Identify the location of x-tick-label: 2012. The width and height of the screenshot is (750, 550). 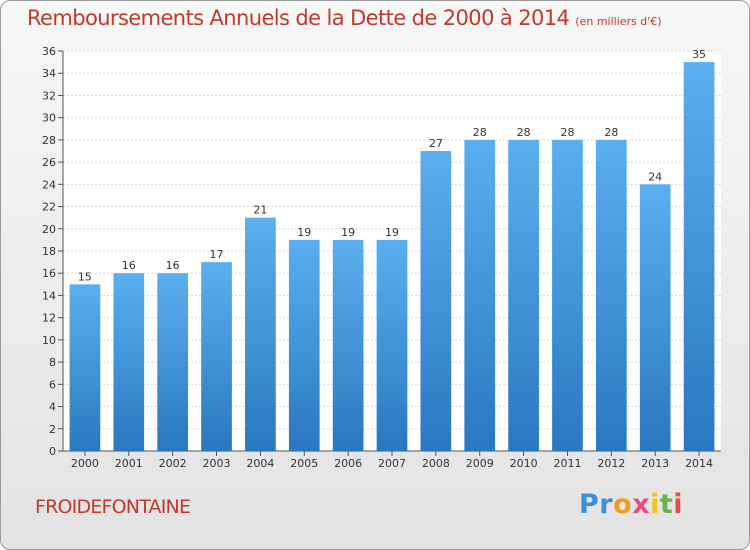
(611, 463).